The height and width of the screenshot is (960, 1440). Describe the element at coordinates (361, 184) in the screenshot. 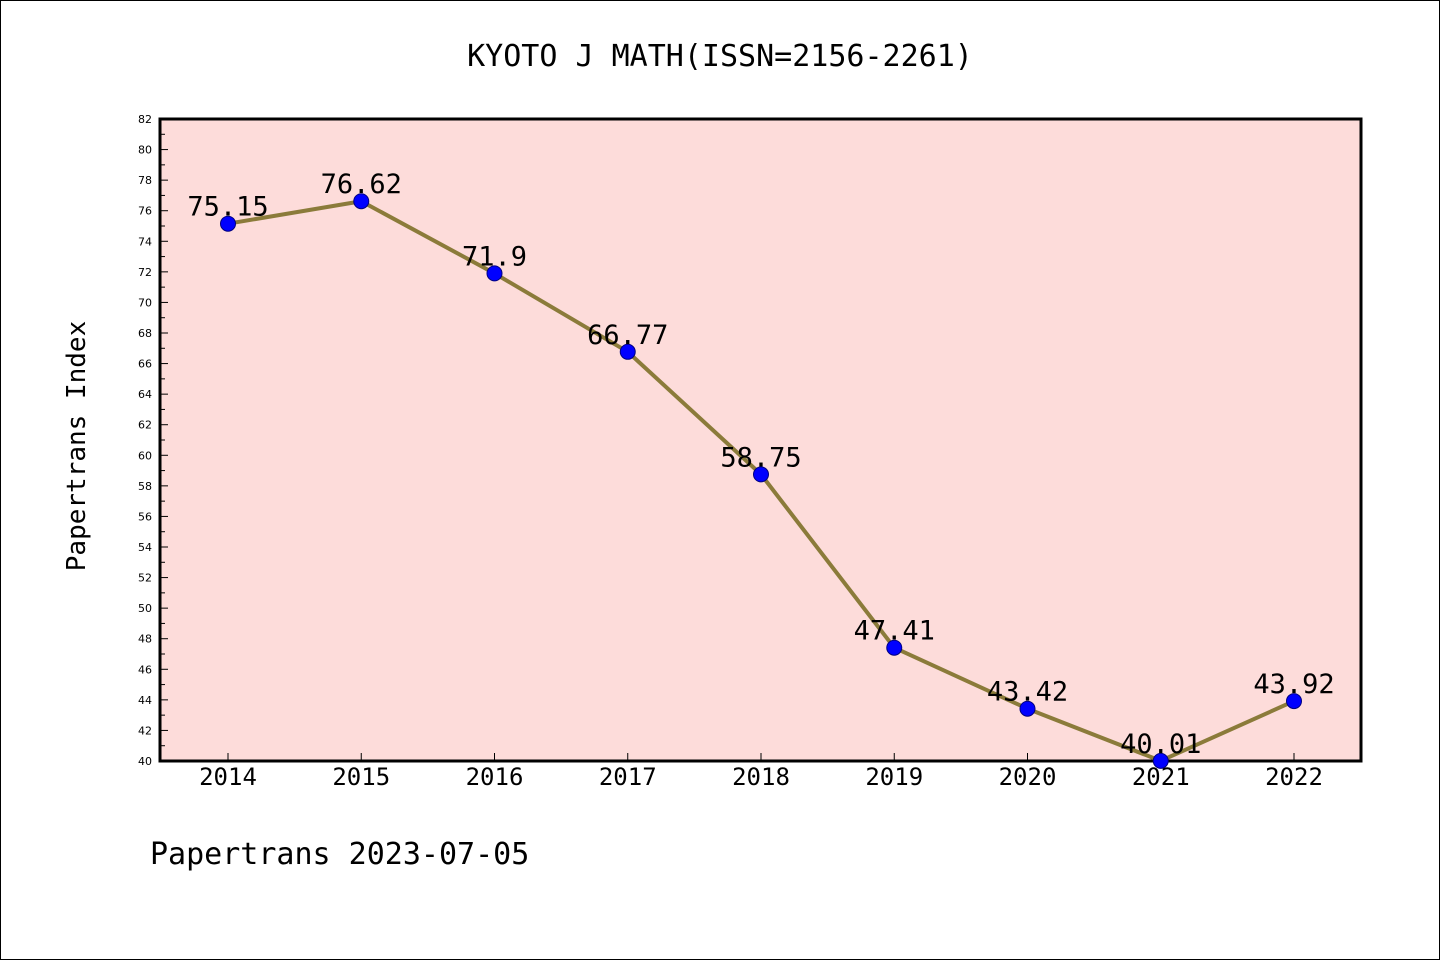

I see `data-label: 76.62` at that location.